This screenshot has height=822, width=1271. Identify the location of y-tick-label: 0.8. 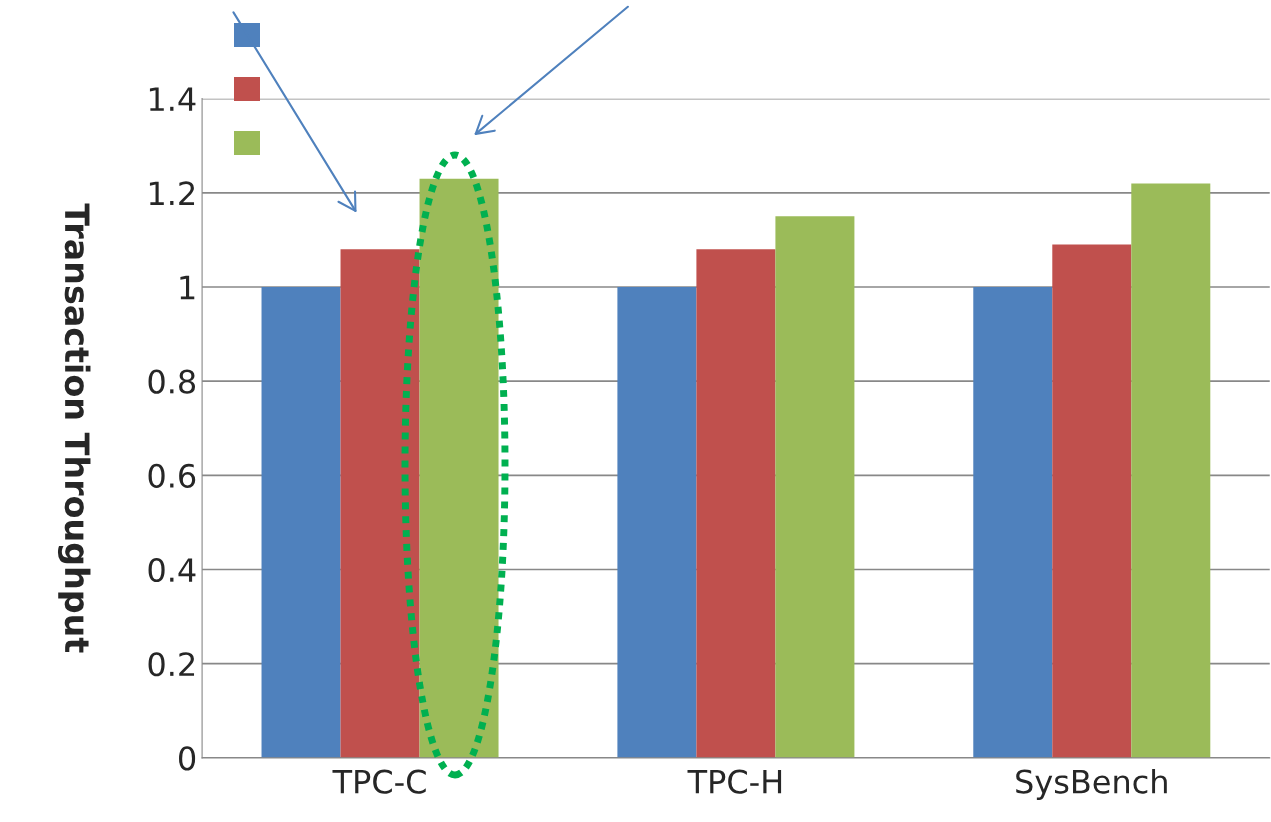
(172, 381).